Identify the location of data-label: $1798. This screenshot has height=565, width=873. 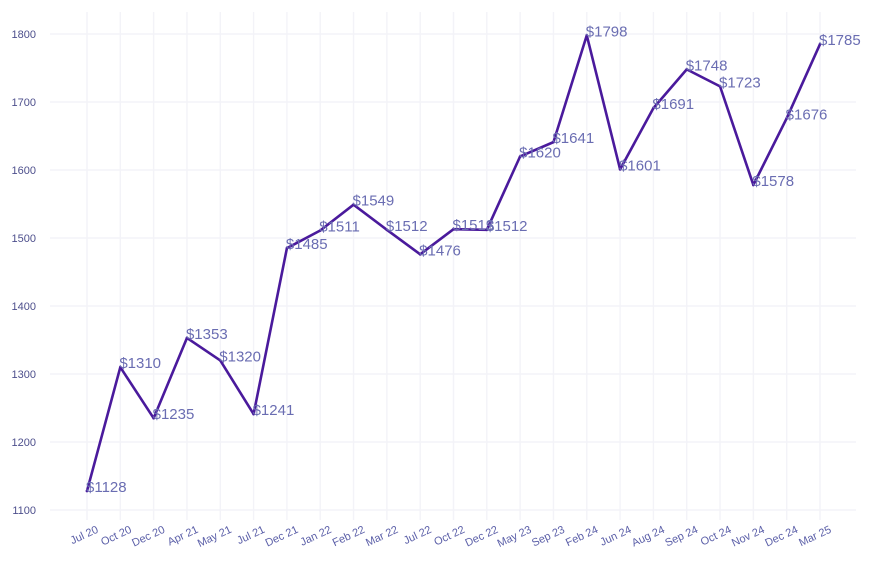
(607, 31).